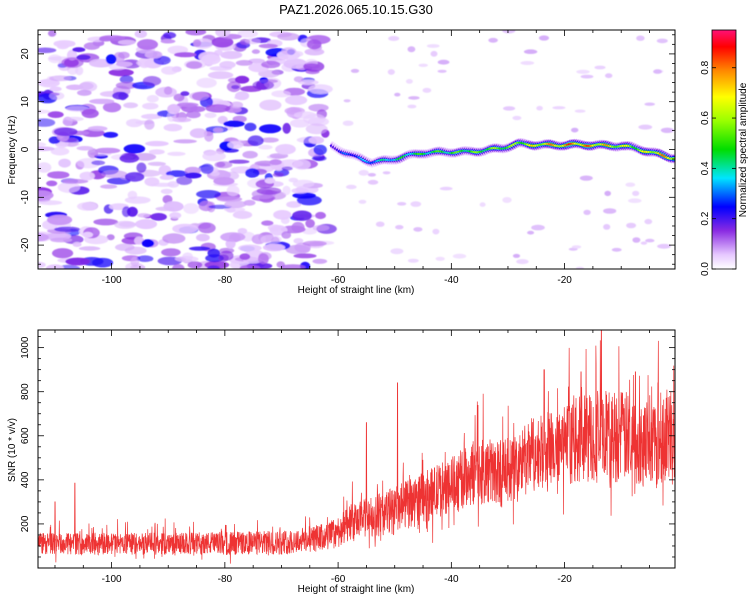  Describe the element at coordinates (705, 218) in the screenshot. I see `colorbar-tick-label: 0.2` at that location.